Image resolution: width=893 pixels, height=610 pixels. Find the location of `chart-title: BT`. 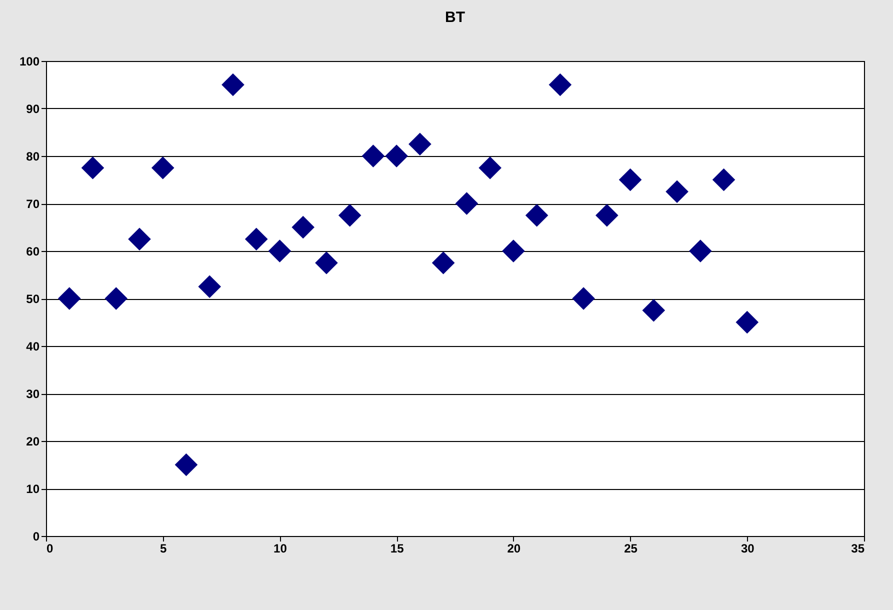

chart-title: BT is located at coordinates (455, 17).